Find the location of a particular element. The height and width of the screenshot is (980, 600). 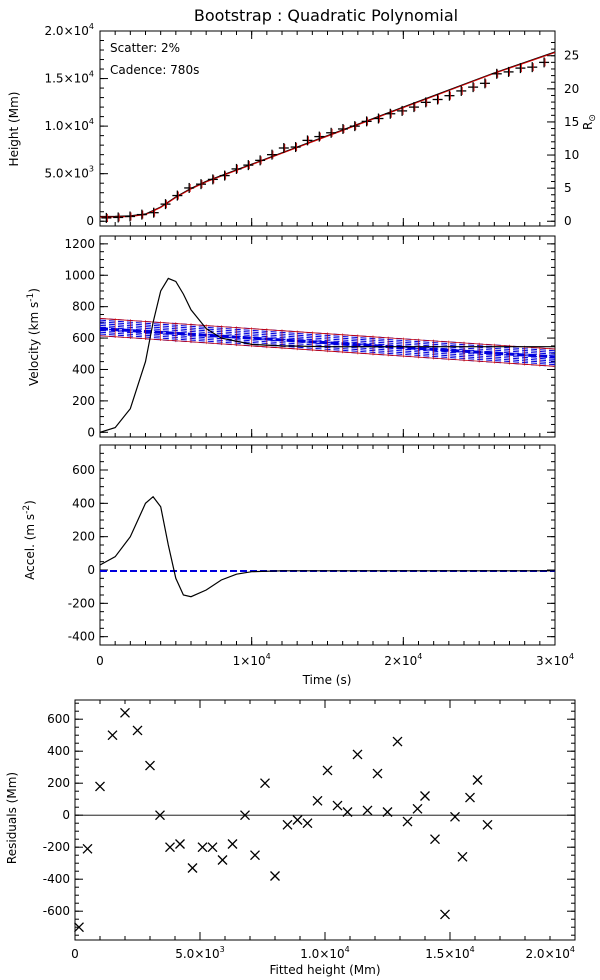

time-xtick-label-base: 3×10 is located at coordinates (552, 661).